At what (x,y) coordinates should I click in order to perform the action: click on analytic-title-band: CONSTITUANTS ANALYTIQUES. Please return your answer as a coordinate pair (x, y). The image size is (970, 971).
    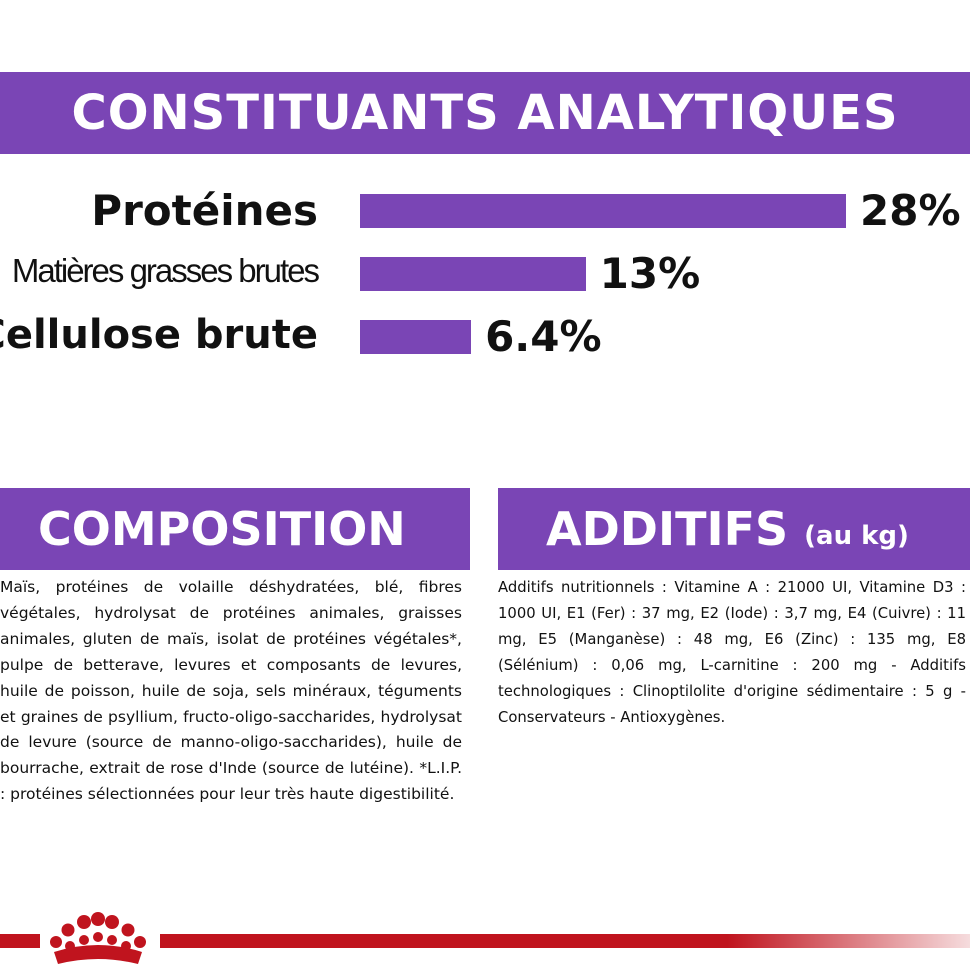
    Looking at the image, I should click on (485, 113).